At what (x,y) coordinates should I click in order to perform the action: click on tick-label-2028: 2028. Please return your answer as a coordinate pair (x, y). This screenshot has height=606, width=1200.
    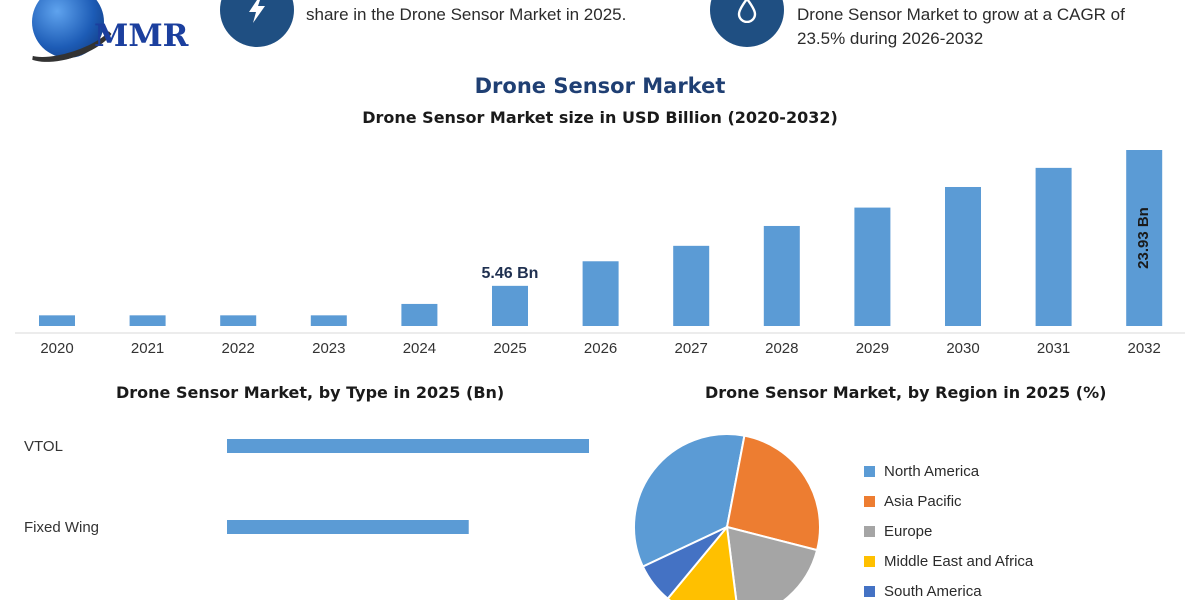
    Looking at the image, I should click on (781, 348).